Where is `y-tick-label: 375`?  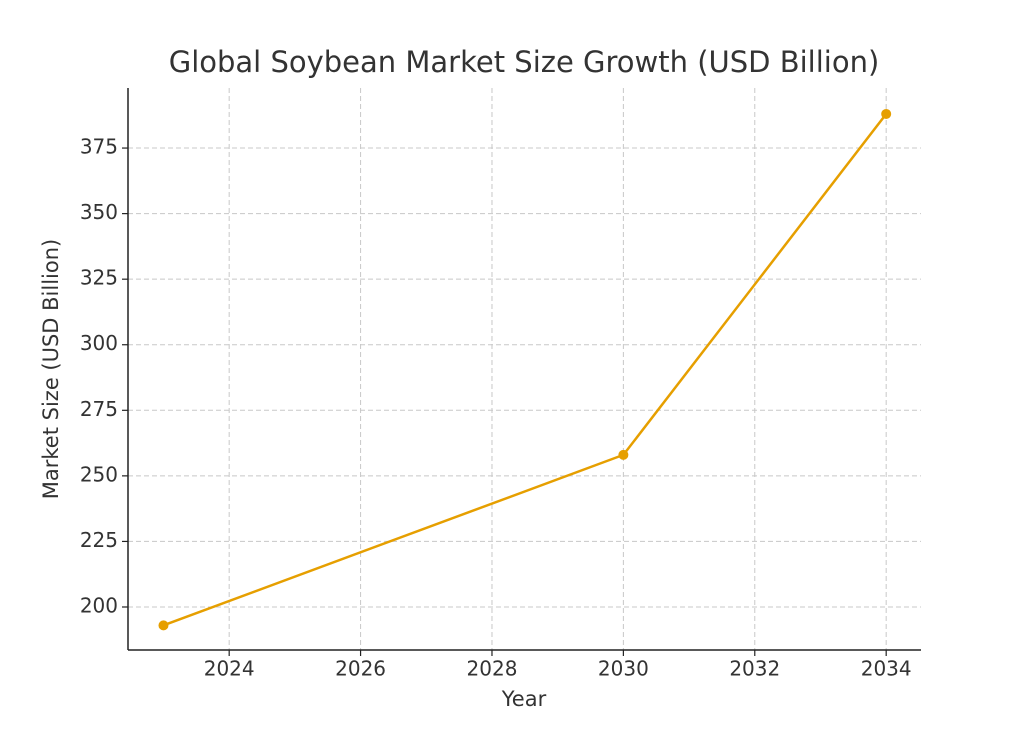
y-tick-label: 375 is located at coordinates (99, 147).